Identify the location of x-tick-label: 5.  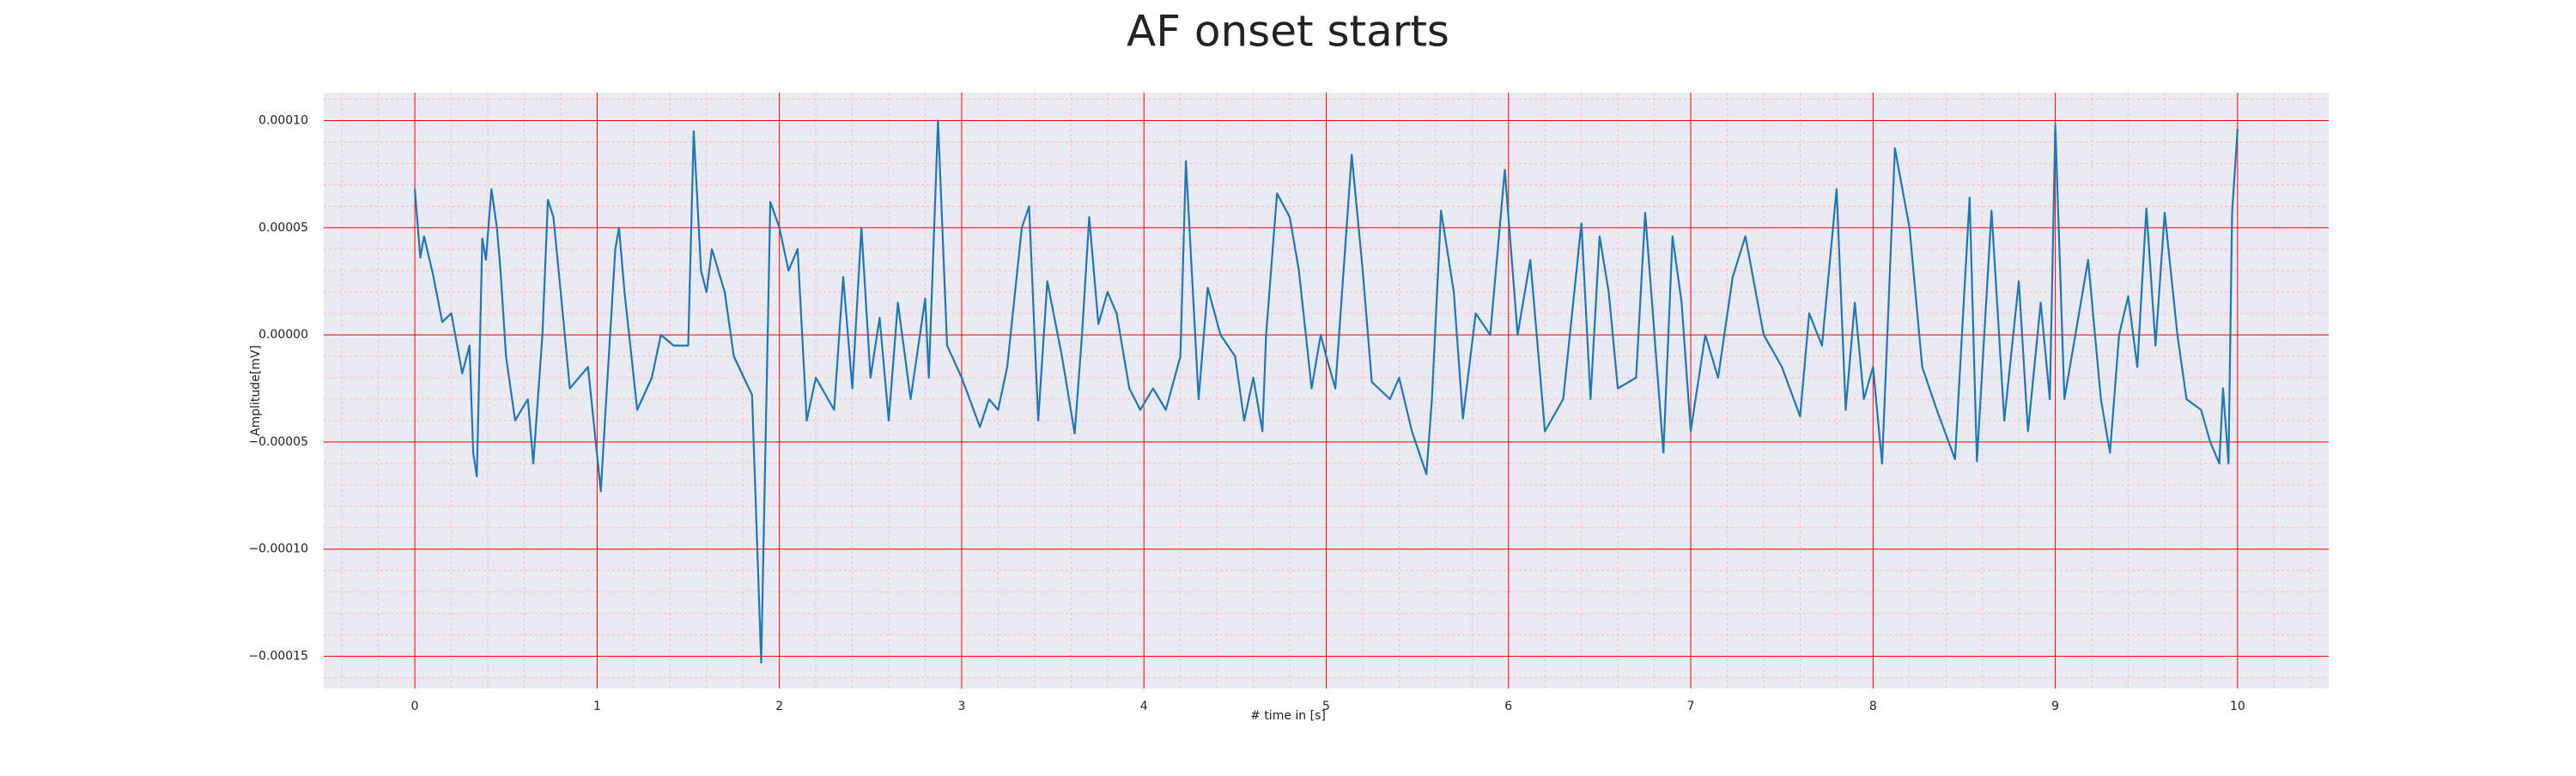
(1326, 707).